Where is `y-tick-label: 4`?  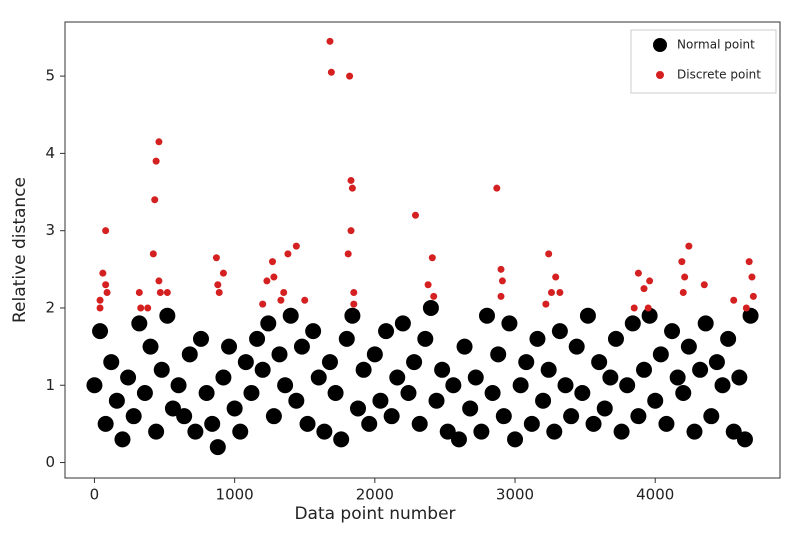 y-tick-label: 4 is located at coordinates (50, 153).